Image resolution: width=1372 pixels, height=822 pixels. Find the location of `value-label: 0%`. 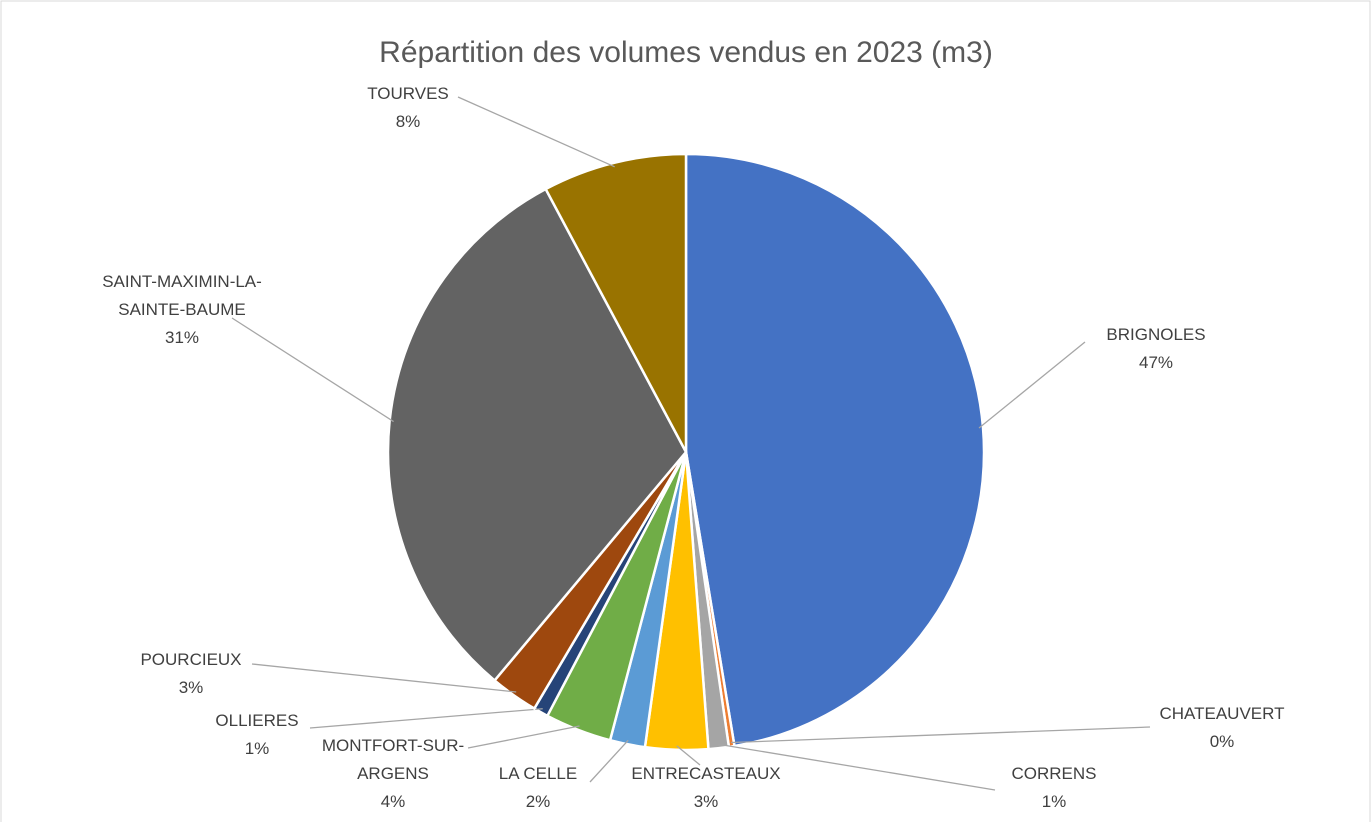

value-label: 0% is located at coordinates (1222, 741).